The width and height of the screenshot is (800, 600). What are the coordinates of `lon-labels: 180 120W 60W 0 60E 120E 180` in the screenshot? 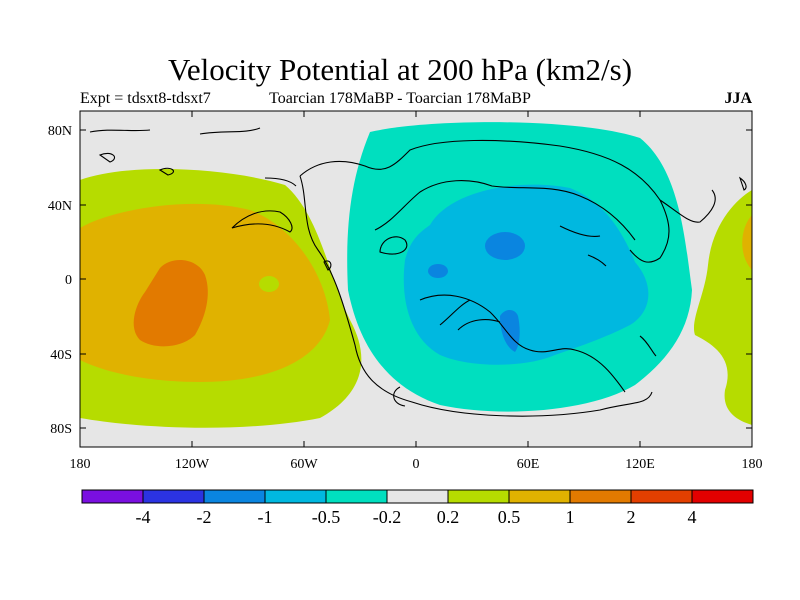 It's located at (416, 464).